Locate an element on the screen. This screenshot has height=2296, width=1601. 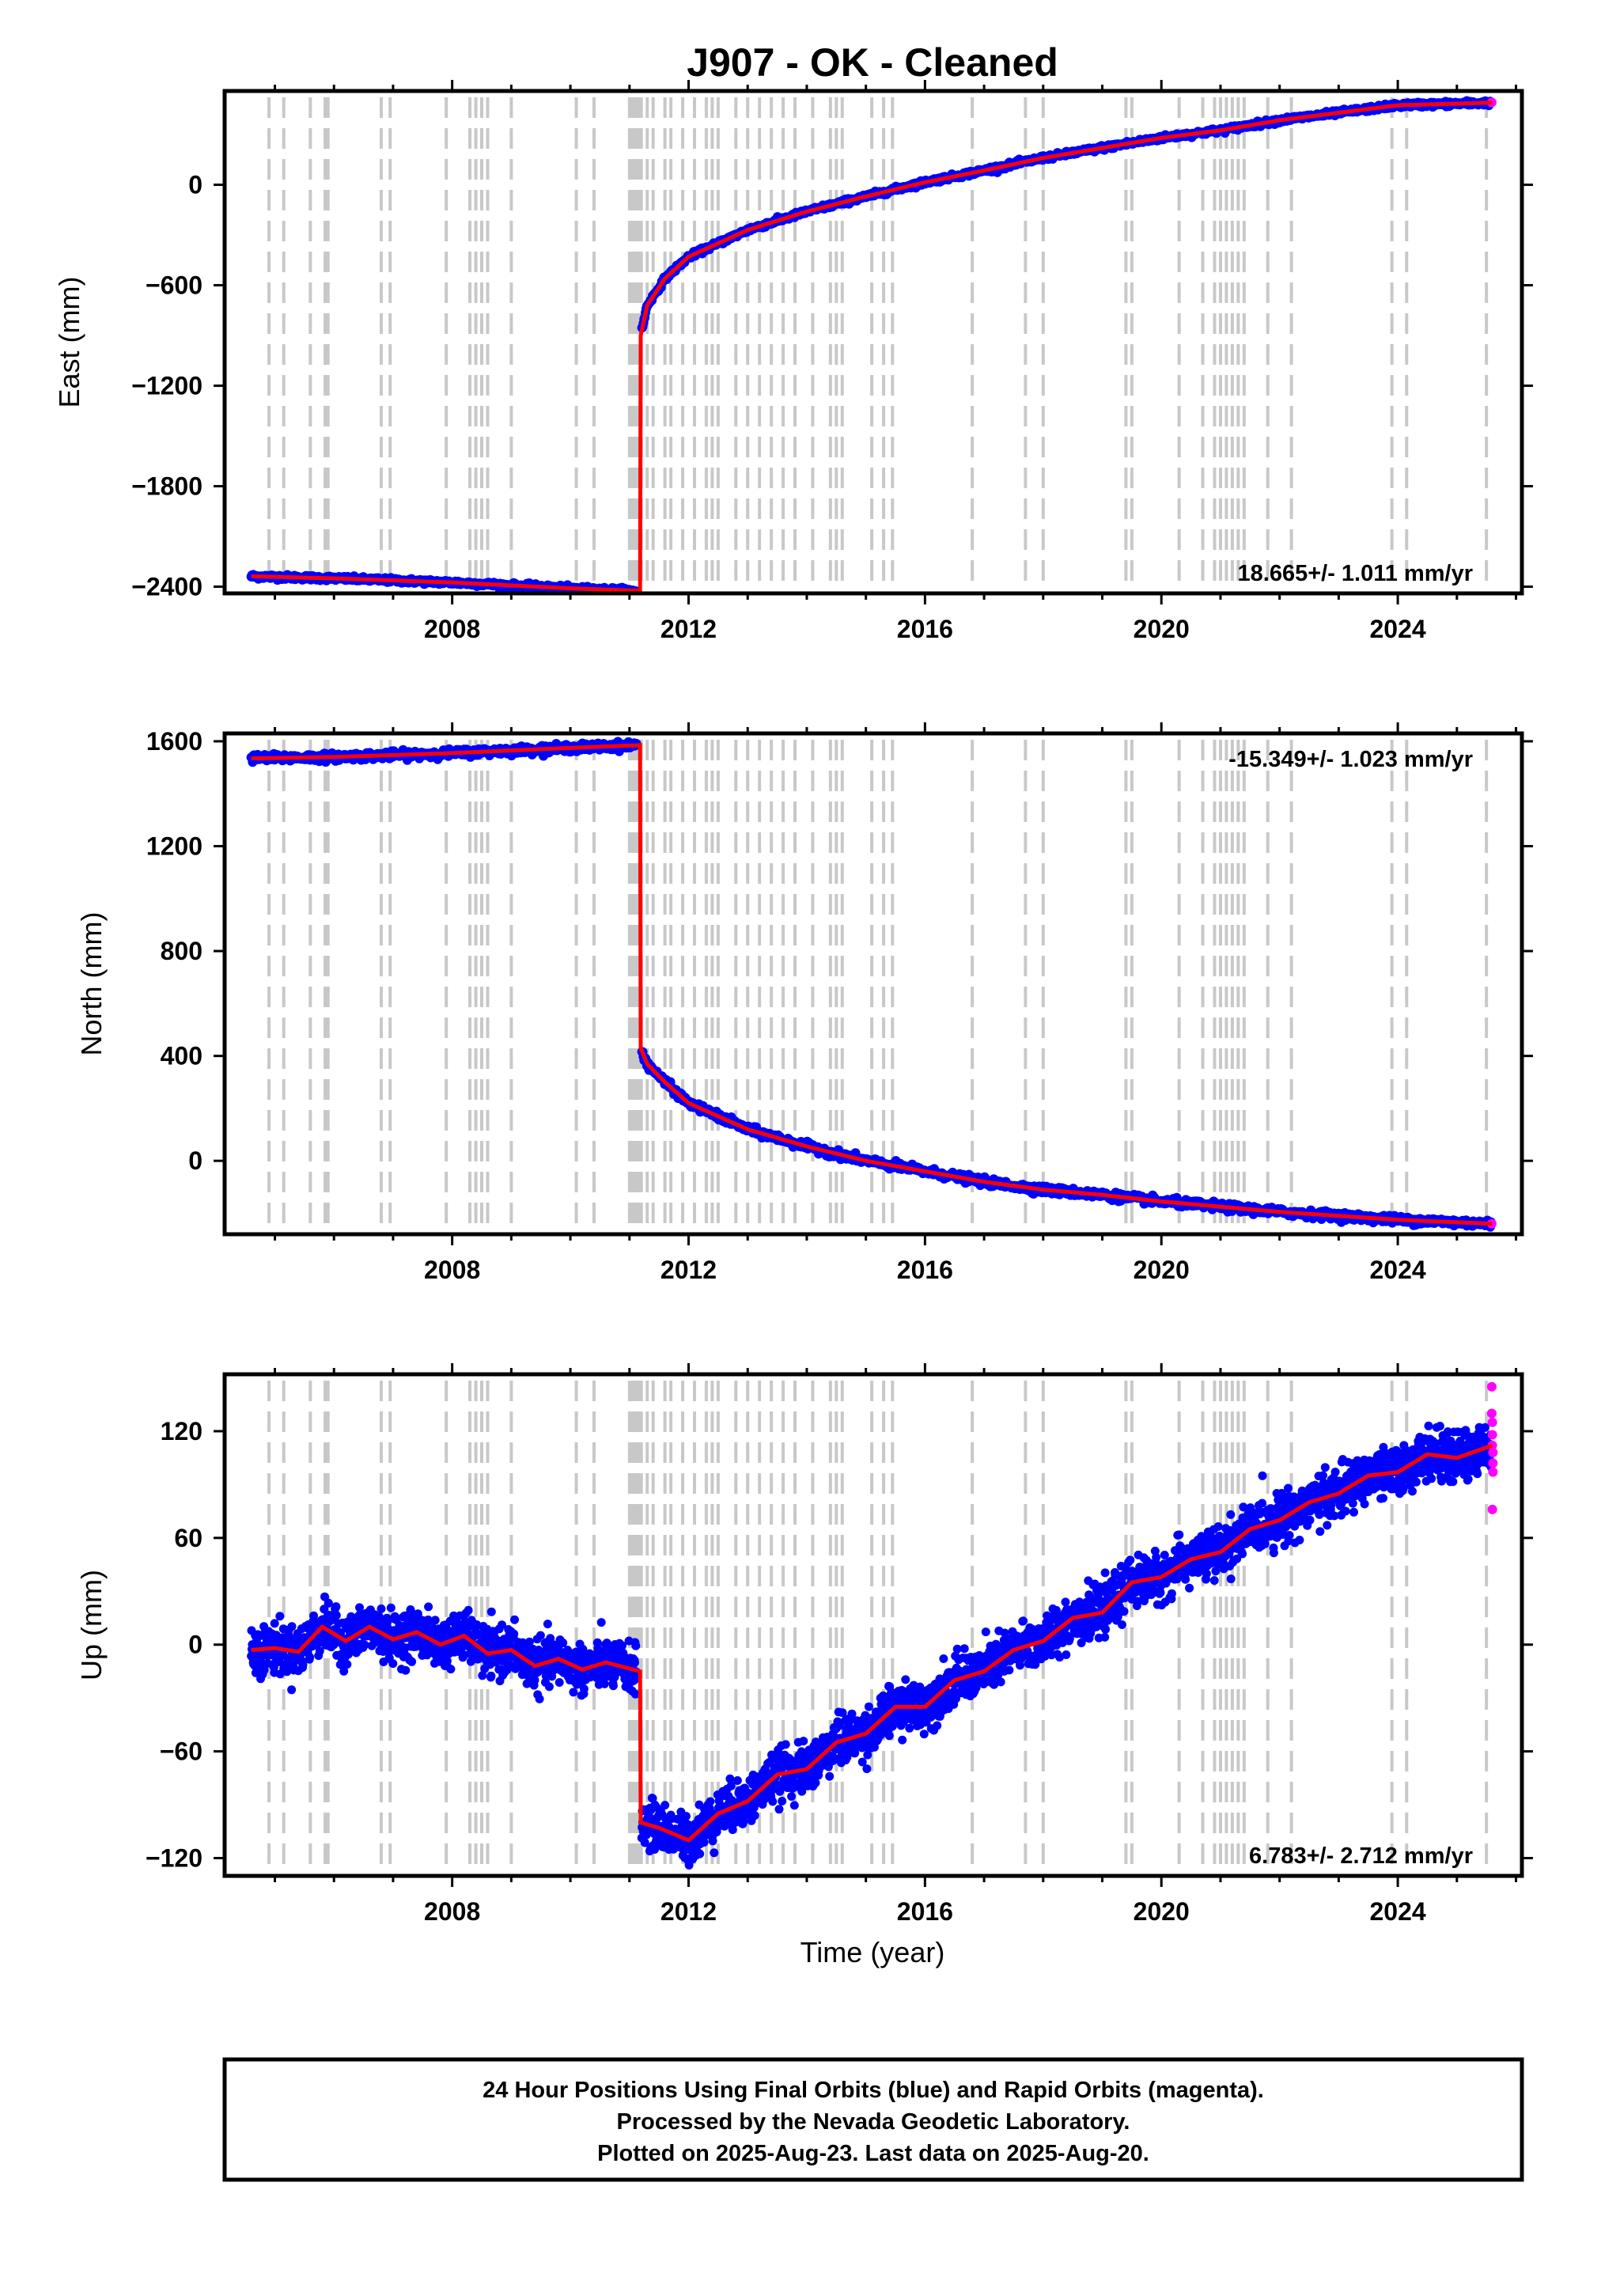
rate-label: -15.349+/- 1.023 mm/yr is located at coordinates (1351, 759).